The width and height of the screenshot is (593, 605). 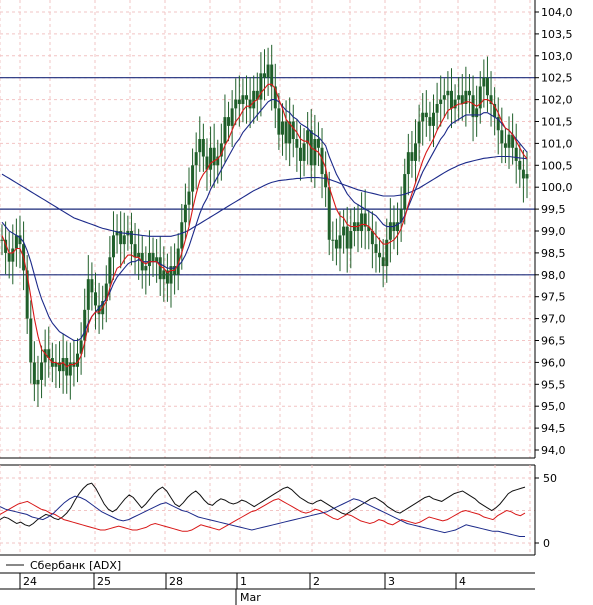 I want to click on price-tick-label: 102,0, so click(x=557, y=100).